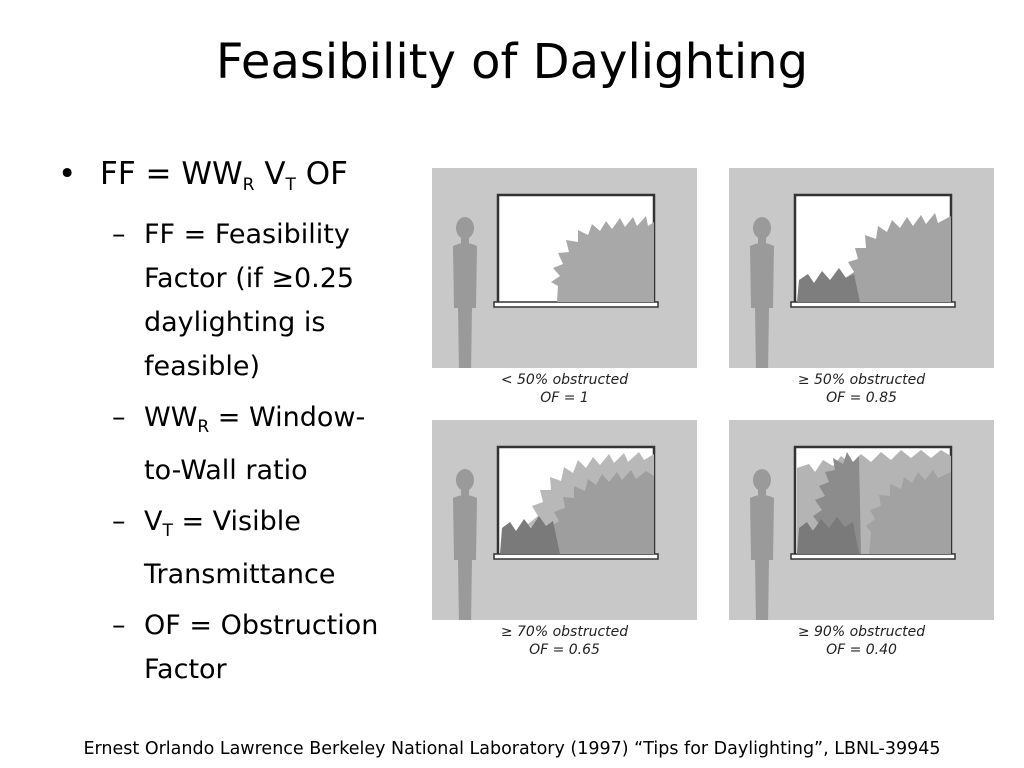 The height and width of the screenshot is (768, 1024). What do you see at coordinates (564, 380) in the screenshot?
I see `panel-obstruction-label: < 50% obstructed` at bounding box center [564, 380].